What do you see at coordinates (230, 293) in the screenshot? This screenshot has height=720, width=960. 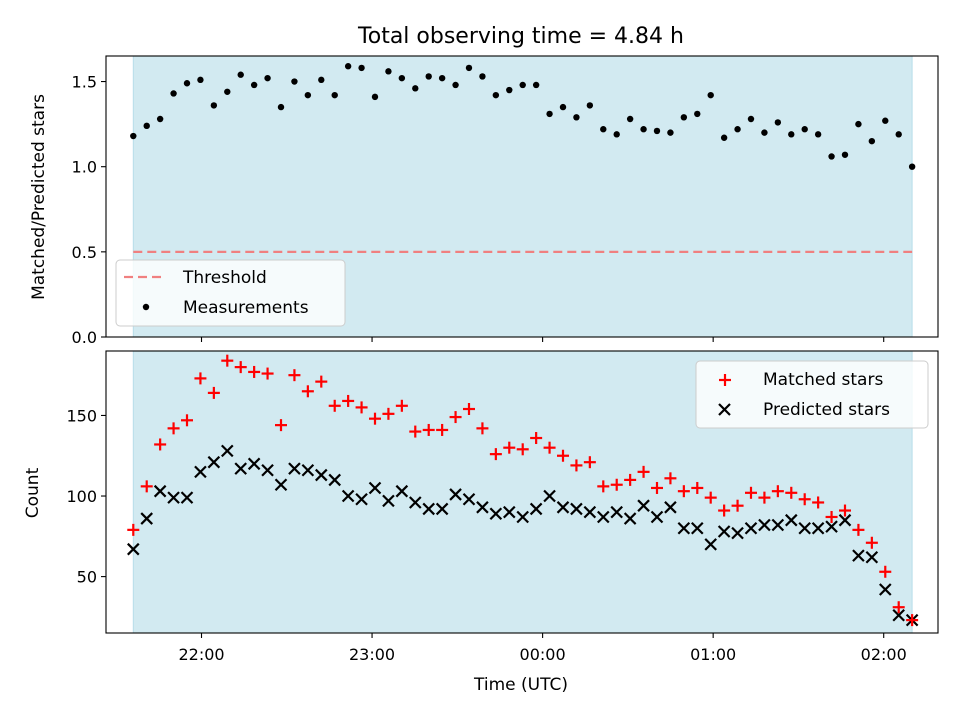 I see `top-legend: Threshold Measurements` at bounding box center [230, 293].